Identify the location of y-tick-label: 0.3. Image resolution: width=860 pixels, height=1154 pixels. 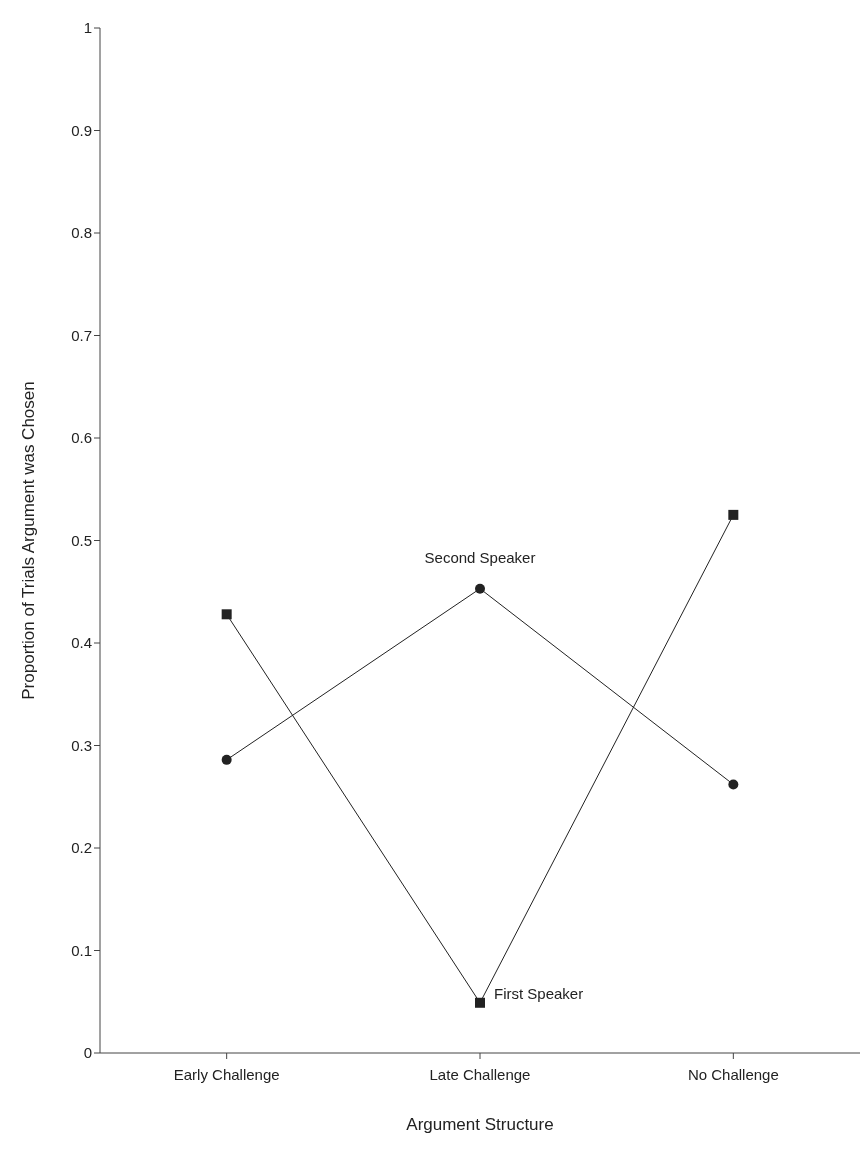
(81, 745).